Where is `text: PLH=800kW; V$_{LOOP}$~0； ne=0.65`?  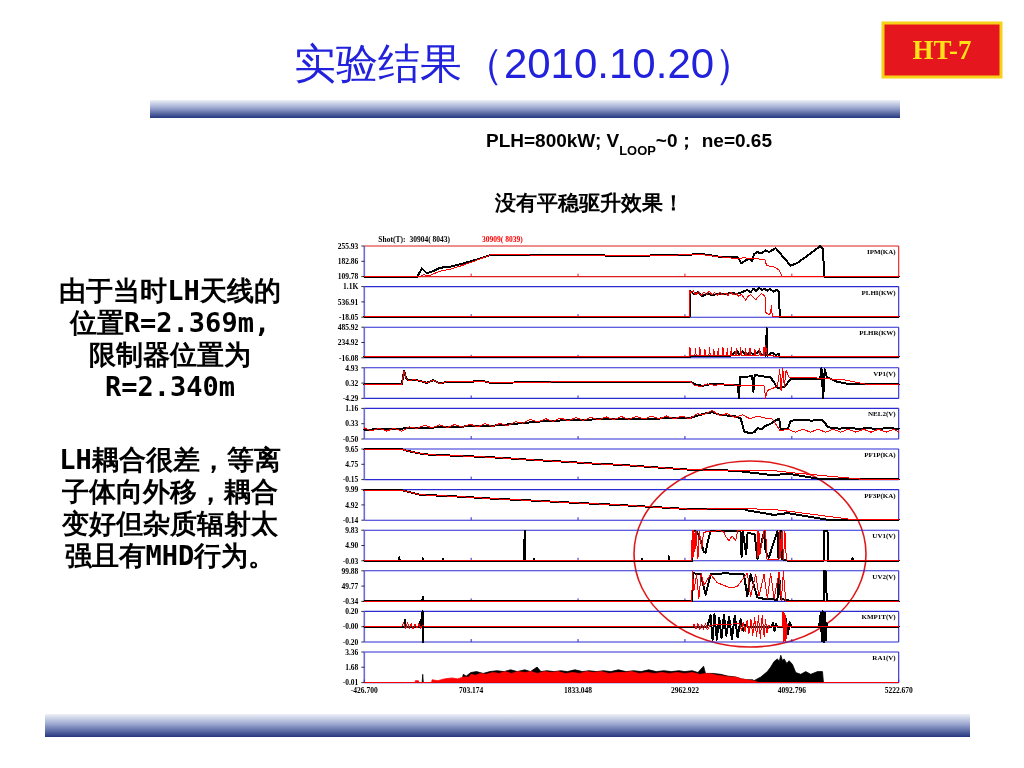 text: PLH=800kW; V$_{LOOP}$~0； ne=0.65 is located at coordinates (629, 144).